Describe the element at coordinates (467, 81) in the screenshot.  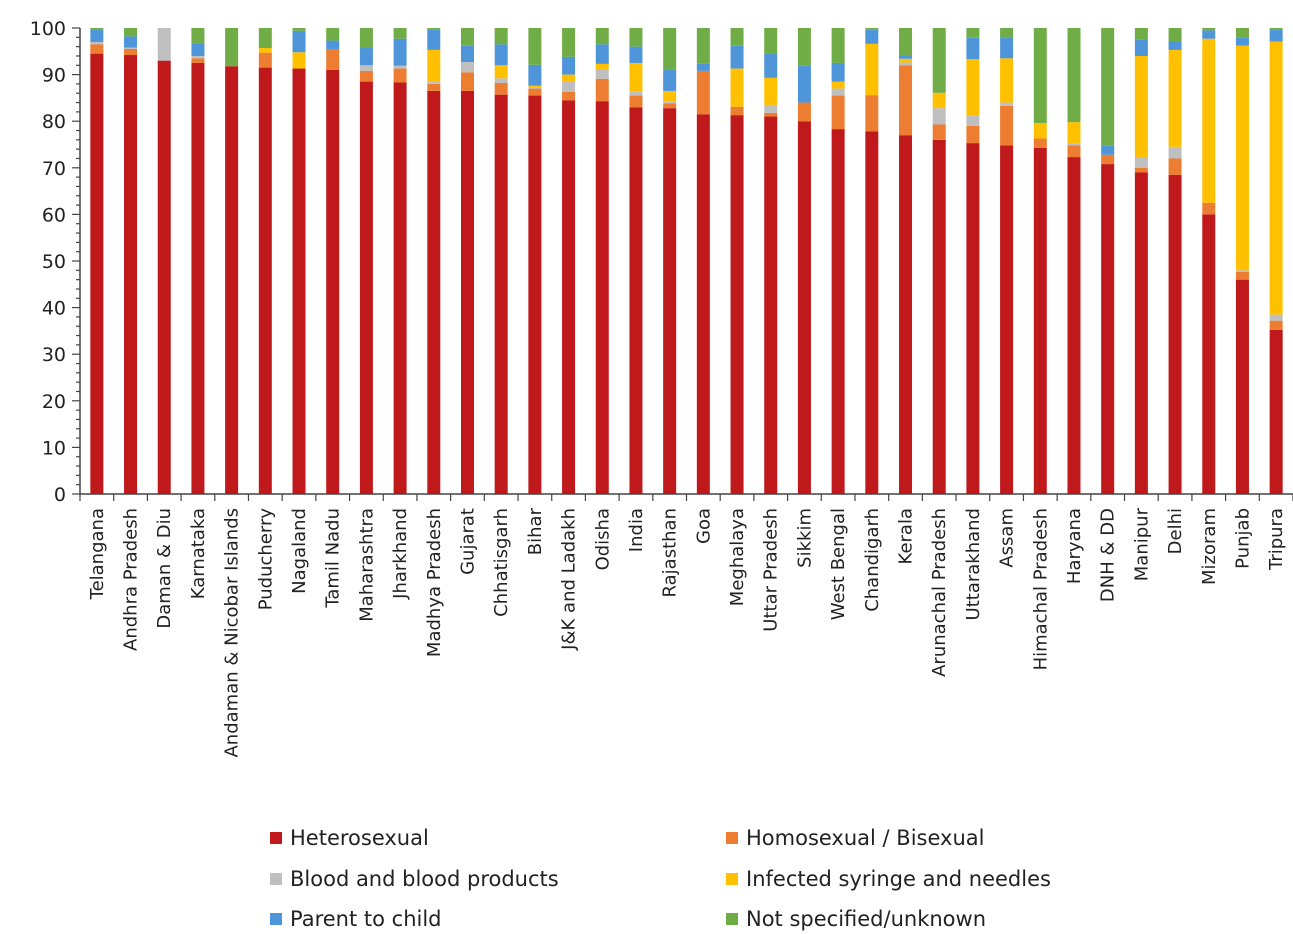
I see `bar-gujarat-homosexual-bisexual` at that location.